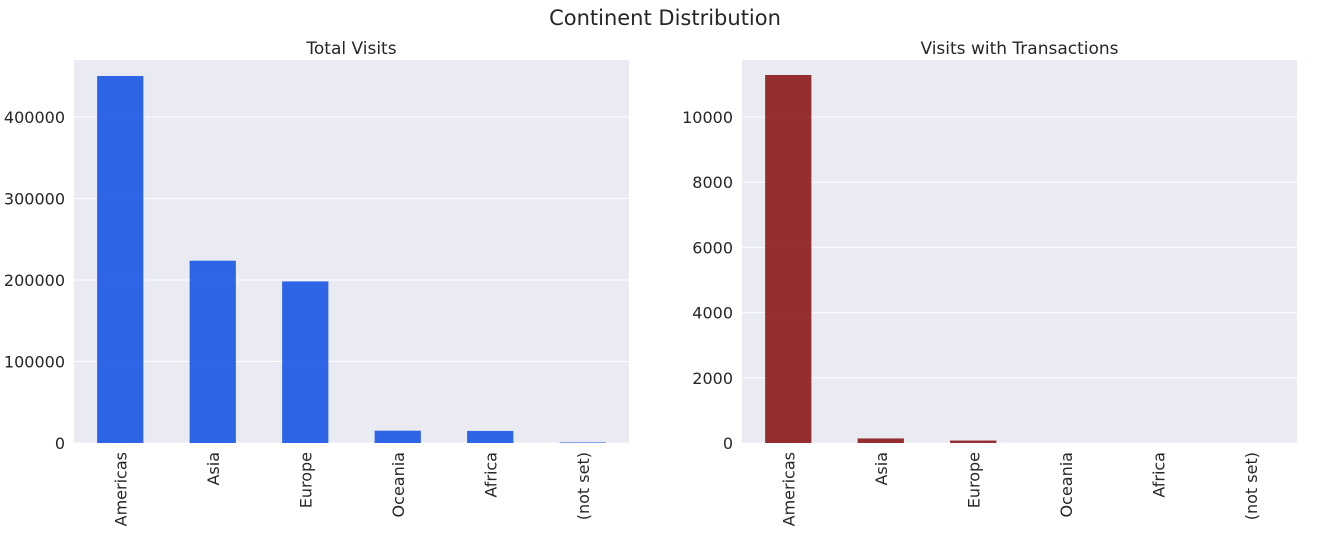 The height and width of the screenshot is (539, 1317). Describe the element at coordinates (728, 443) in the screenshot. I see `transactions-y-tick-label: 0` at that location.